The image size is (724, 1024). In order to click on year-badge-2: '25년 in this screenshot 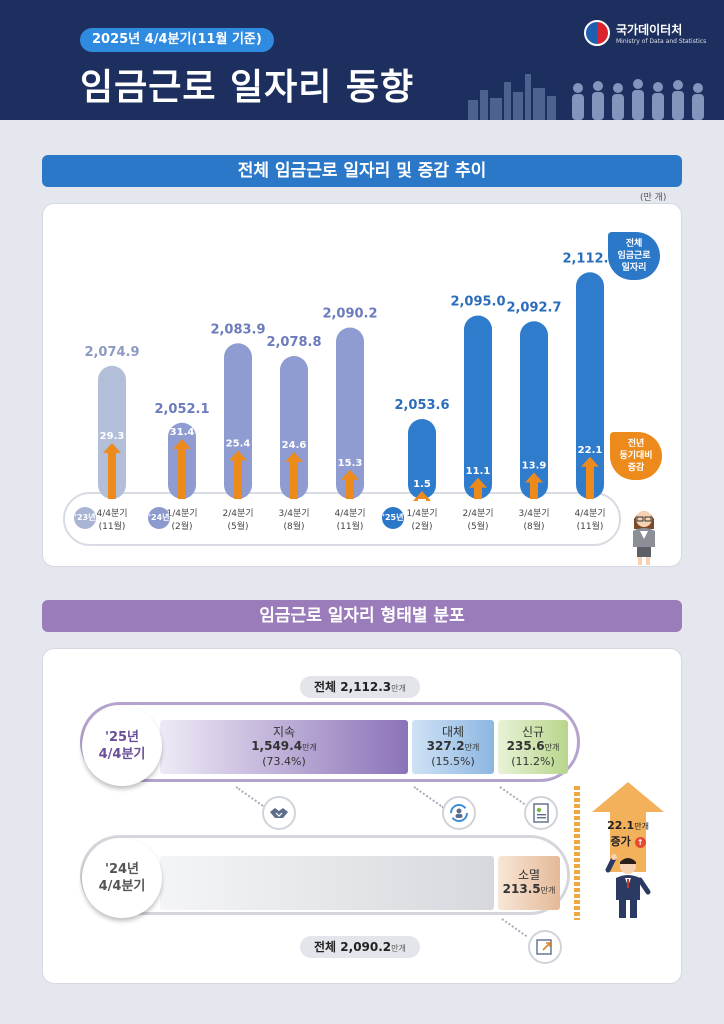, I will do `click(393, 518)`.